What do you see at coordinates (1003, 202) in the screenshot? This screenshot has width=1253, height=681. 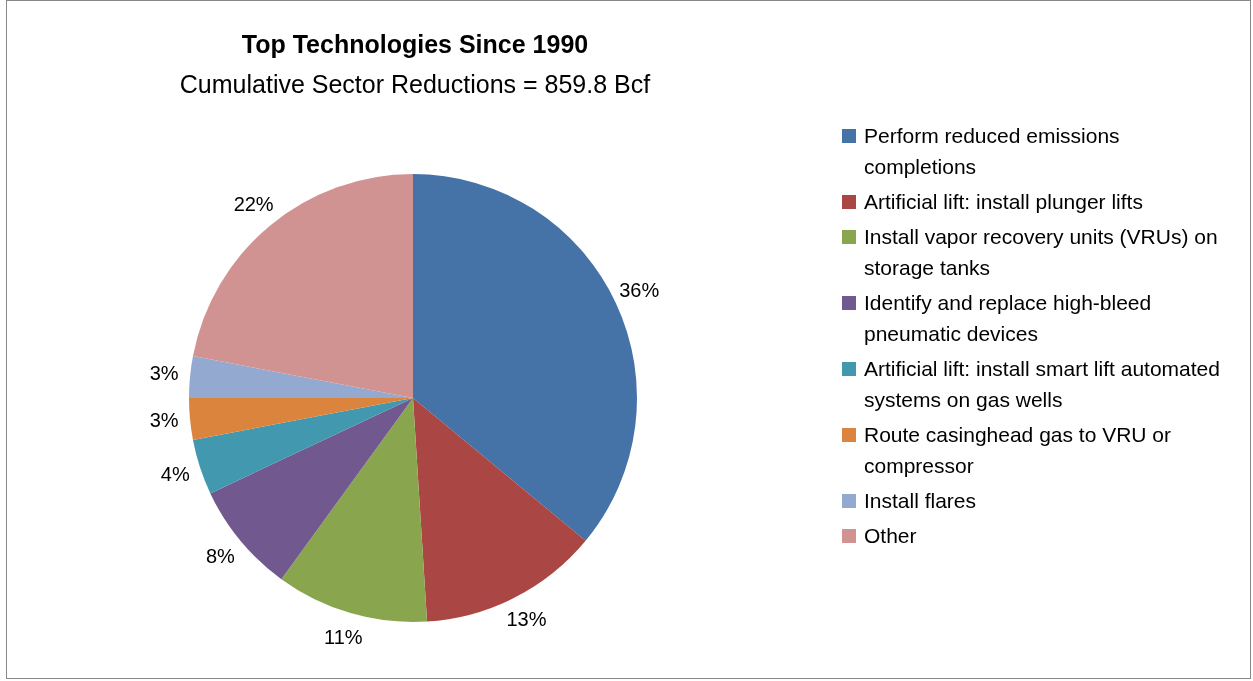 I see `legend-label: Artificial lift: install plunger lifts` at bounding box center [1003, 202].